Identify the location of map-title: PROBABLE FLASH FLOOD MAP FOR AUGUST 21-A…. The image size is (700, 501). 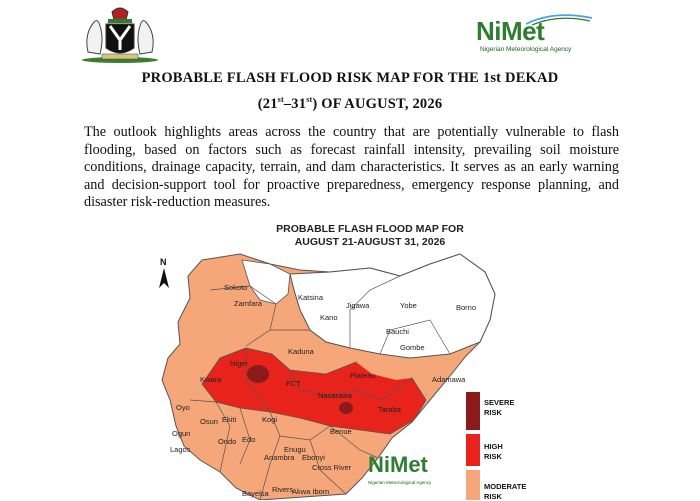
(370, 235).